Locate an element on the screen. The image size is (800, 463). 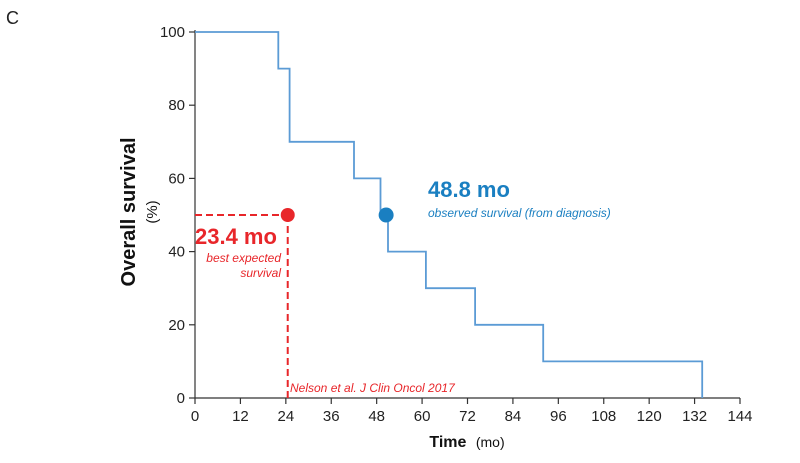
x-axis-title: Time (mo) is located at coordinates (466, 442).